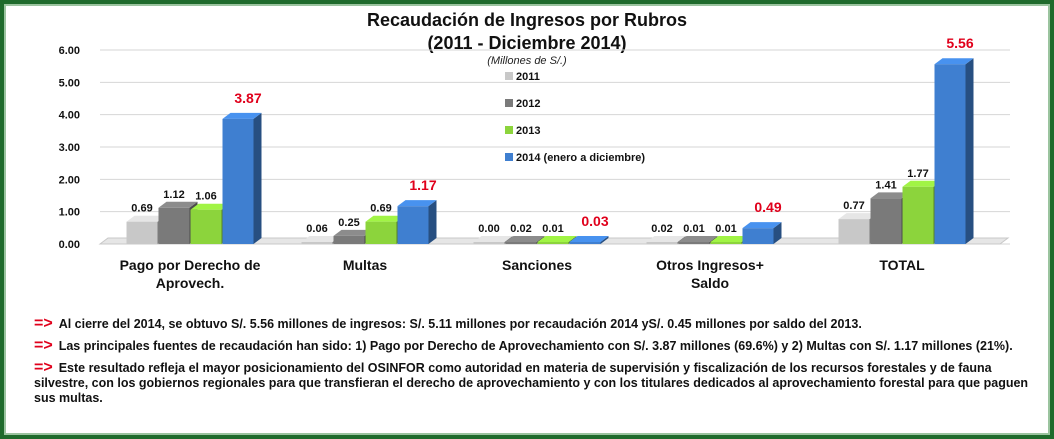 The width and height of the screenshot is (1054, 439). Describe the element at coordinates (69, 83) in the screenshot. I see `y-tick-label: 5.00` at that location.